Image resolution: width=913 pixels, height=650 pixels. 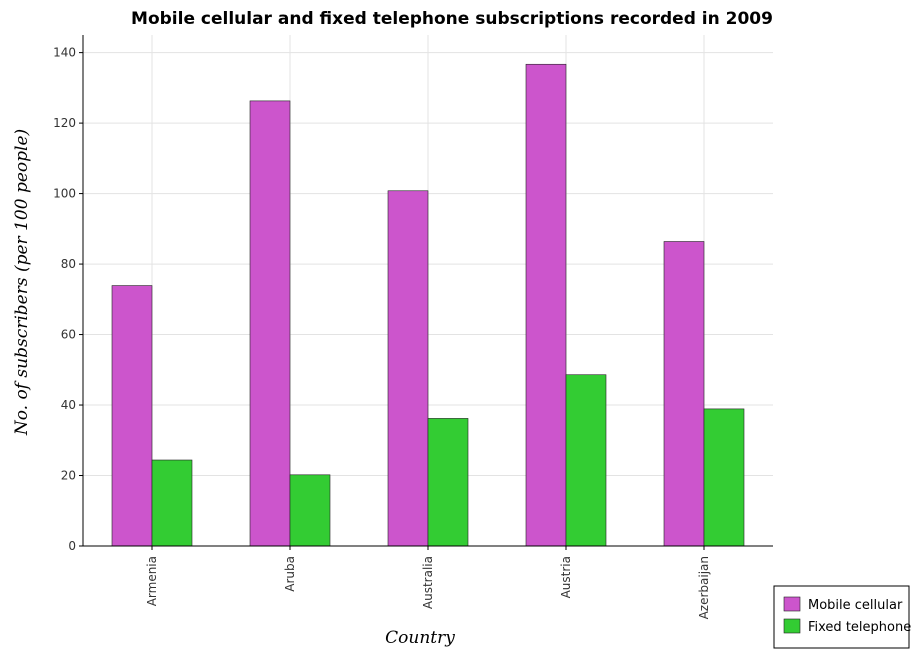 I want to click on bar-mobile-cellular-azerbaijan, so click(x=684, y=394).